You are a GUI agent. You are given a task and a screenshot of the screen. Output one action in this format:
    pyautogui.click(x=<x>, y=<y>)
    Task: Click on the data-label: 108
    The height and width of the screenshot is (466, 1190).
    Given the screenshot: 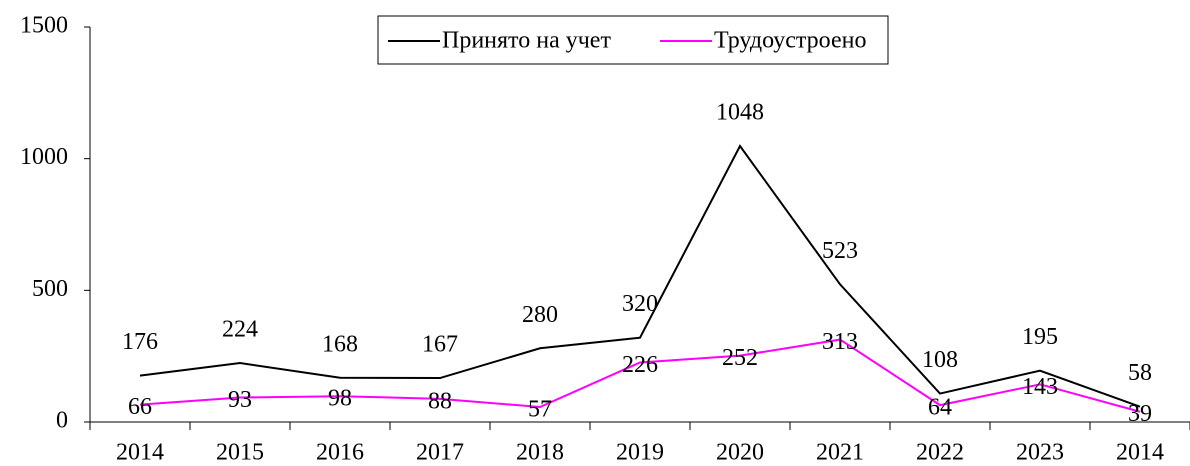 What is the action you would take?
    pyautogui.click(x=940, y=360)
    